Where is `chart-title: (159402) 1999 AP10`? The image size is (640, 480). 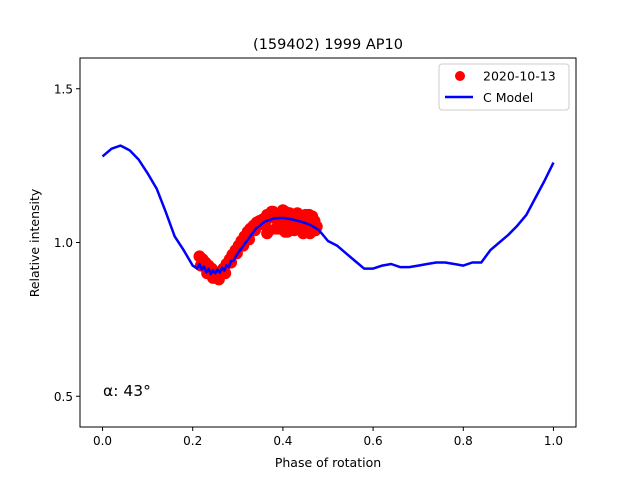 chart-title: (159402) 1999 AP10 is located at coordinates (328, 45).